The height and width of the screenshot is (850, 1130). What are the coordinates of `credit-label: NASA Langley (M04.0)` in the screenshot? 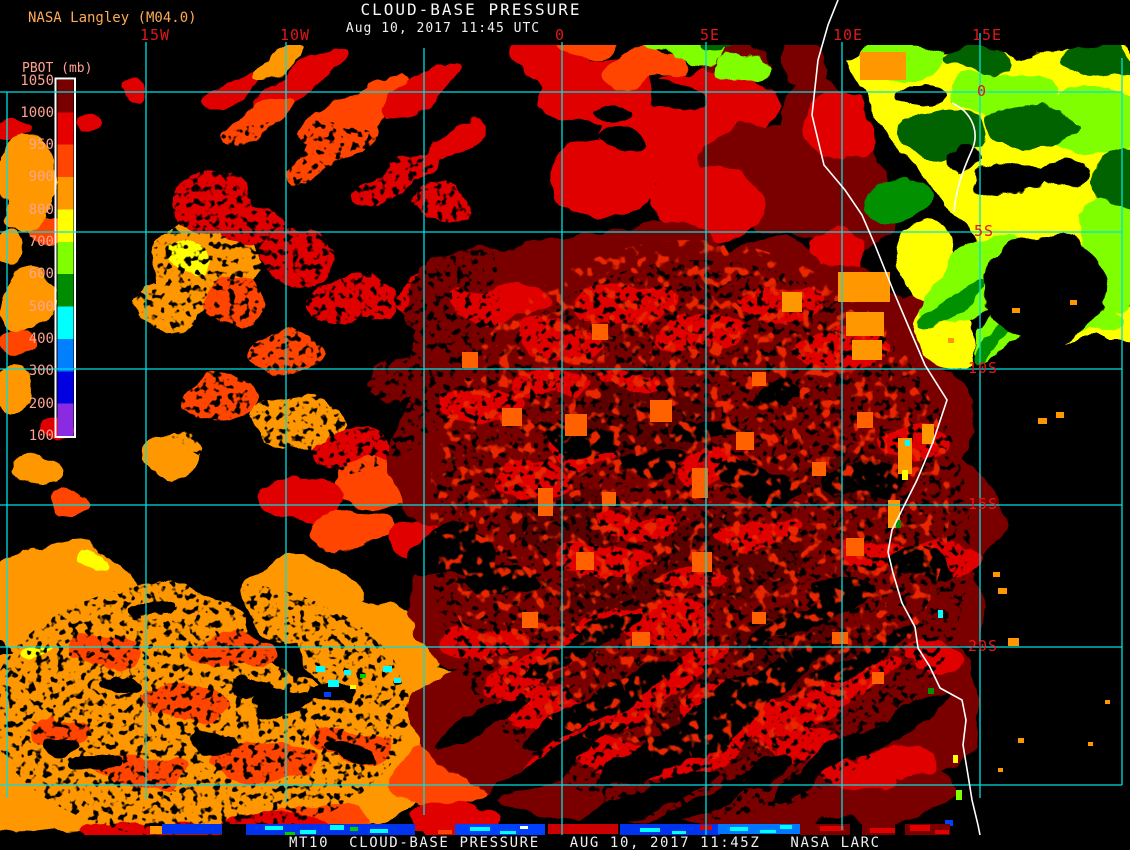 It's located at (112, 18).